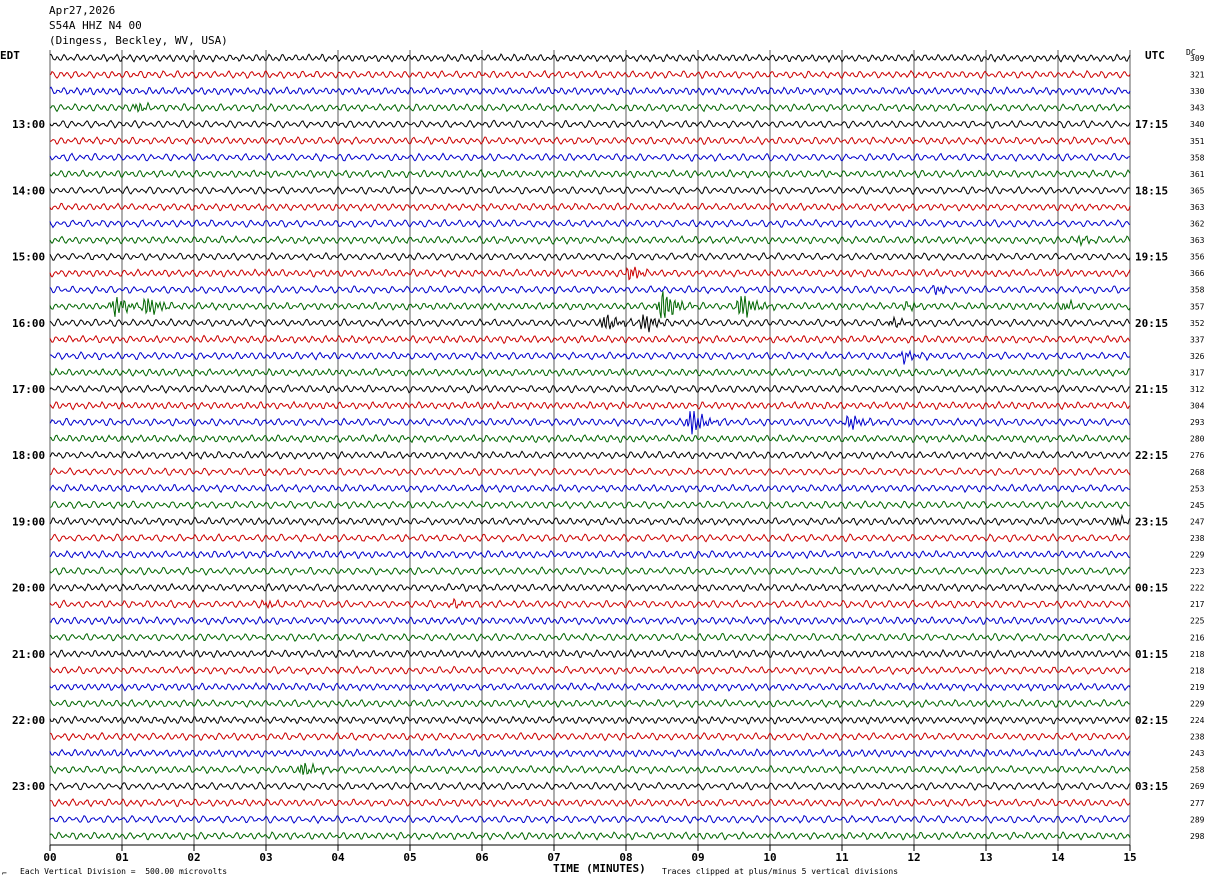 The height and width of the screenshot is (886, 1210). What do you see at coordinates (4, 873) in the screenshot?
I see `corner-mark: ⌐` at bounding box center [4, 873].